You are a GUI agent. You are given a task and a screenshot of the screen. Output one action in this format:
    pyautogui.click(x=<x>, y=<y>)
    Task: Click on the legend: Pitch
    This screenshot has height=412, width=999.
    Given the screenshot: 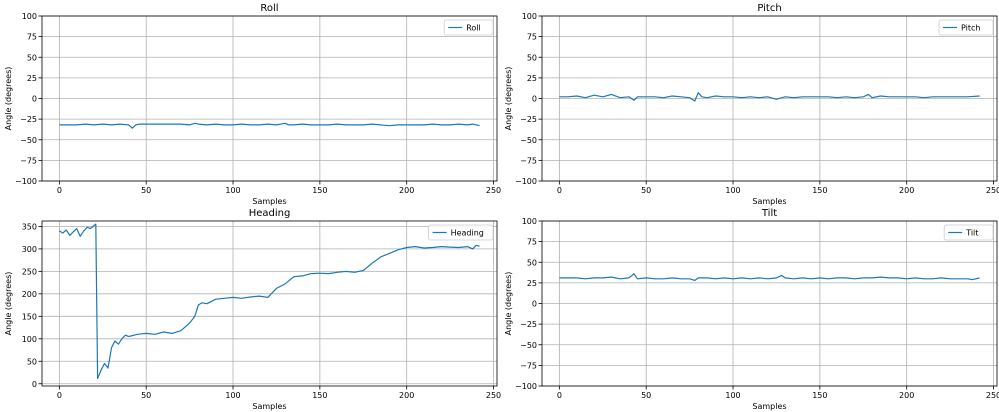 What is the action you would take?
    pyautogui.click(x=966, y=27)
    